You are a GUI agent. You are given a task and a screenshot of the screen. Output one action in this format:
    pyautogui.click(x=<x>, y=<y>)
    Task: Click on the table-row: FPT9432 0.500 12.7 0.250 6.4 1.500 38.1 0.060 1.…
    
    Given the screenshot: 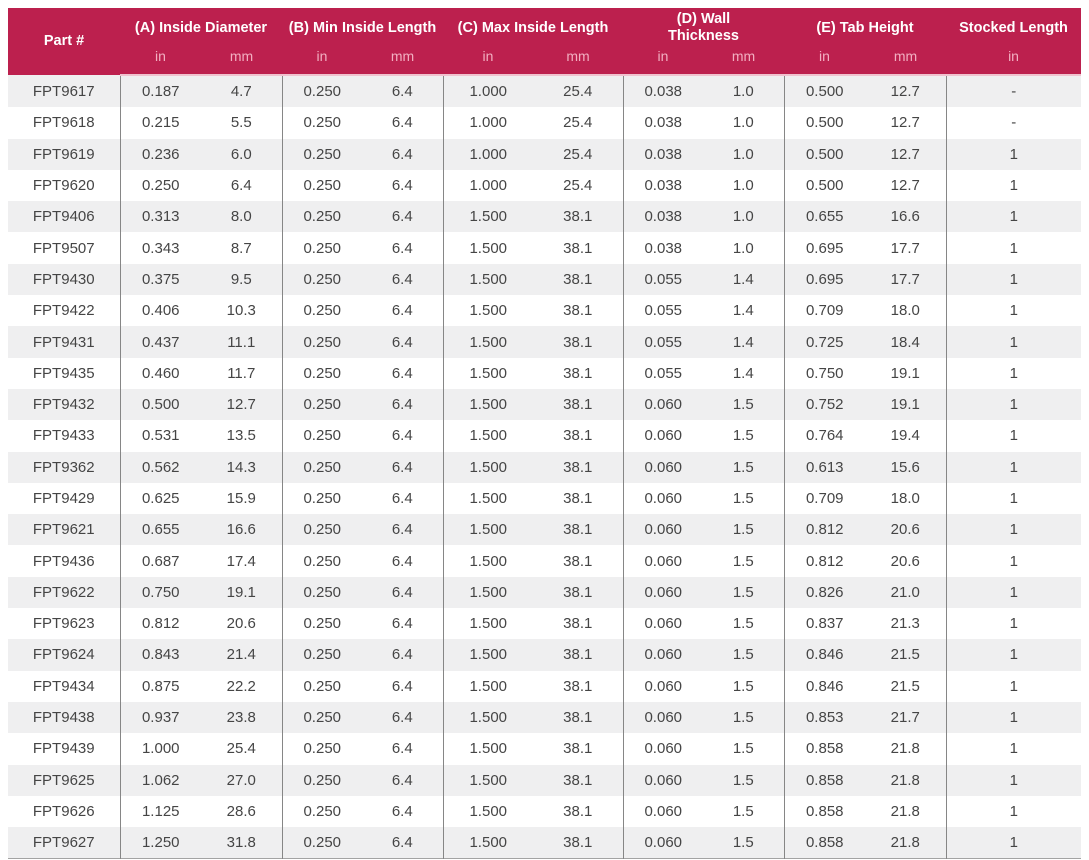 What is the action you would take?
    pyautogui.click(x=545, y=404)
    